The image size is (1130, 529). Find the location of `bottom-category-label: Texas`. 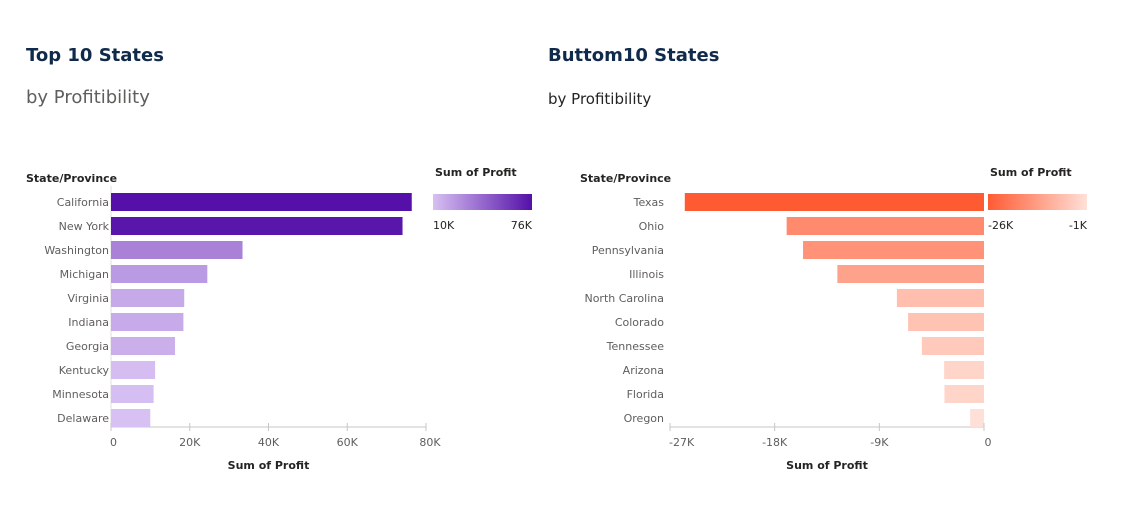

bottom-category-label: Texas is located at coordinates (649, 202).